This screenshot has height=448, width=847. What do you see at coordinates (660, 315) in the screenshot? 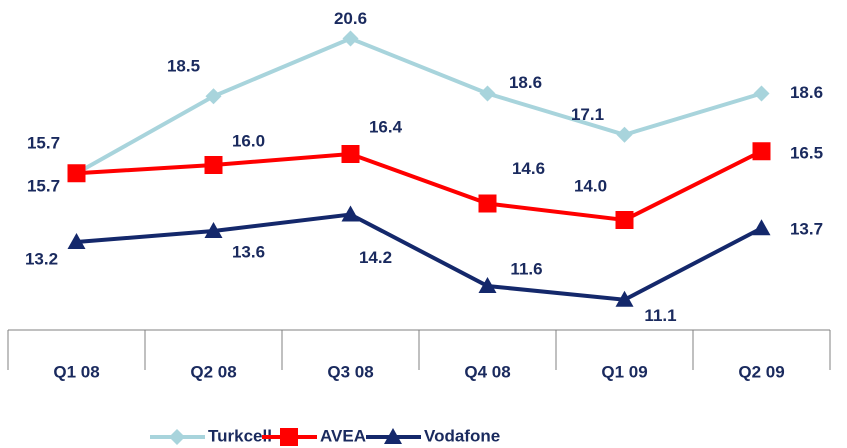
I see `data-label: 11.1` at bounding box center [660, 315].